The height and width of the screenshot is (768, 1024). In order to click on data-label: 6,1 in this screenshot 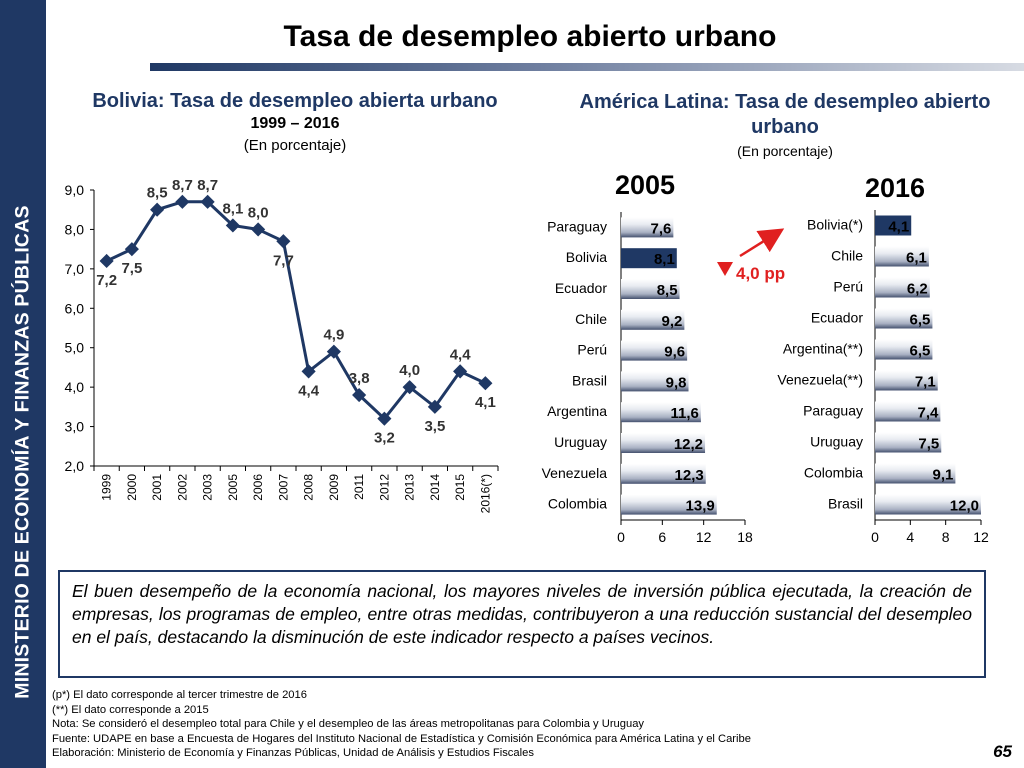, I will do `click(916, 258)`.